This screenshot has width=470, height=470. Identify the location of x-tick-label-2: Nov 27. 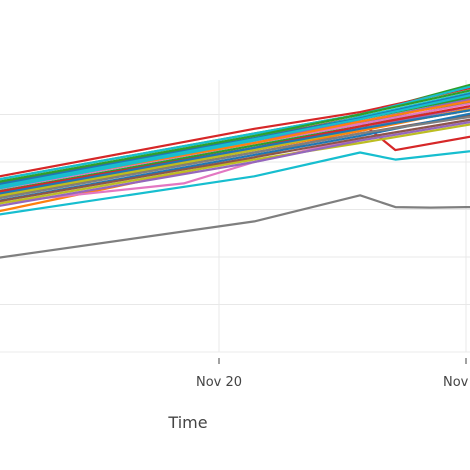
(456, 382).